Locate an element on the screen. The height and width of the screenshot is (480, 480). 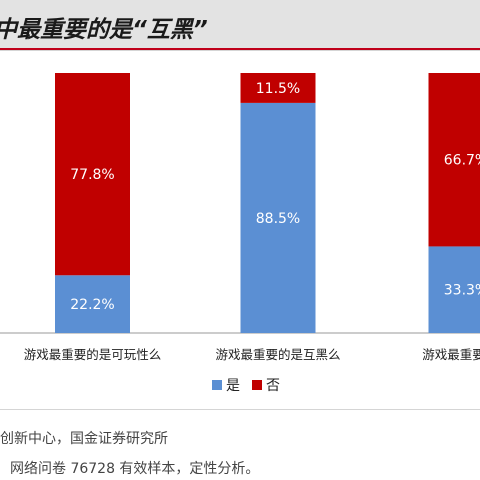
chart-title: 中最重要的是“互黑” is located at coordinates (104, 30).